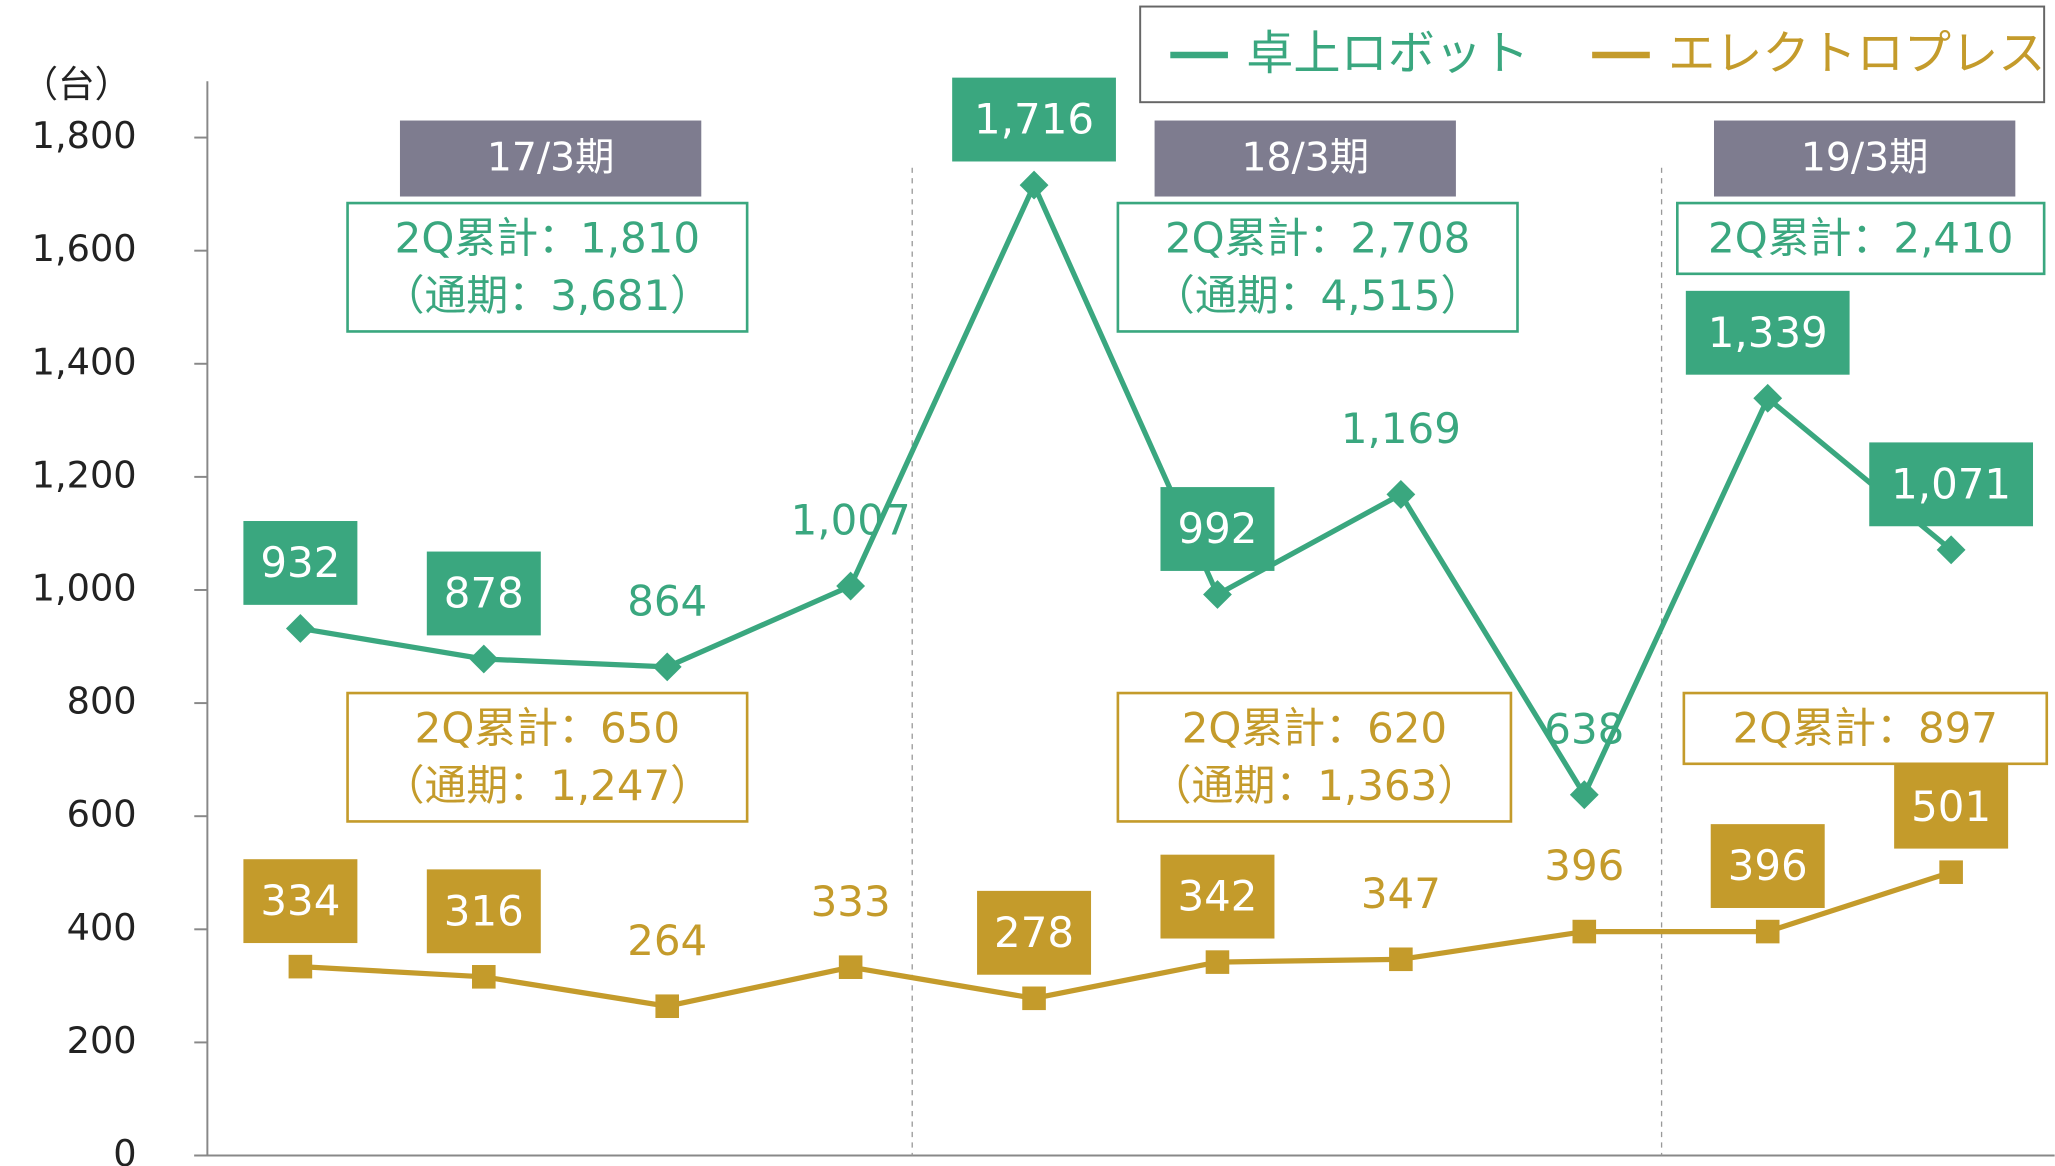  What do you see at coordinates (851, 901) in the screenshot?
I see `data-label: 333` at bounding box center [851, 901].